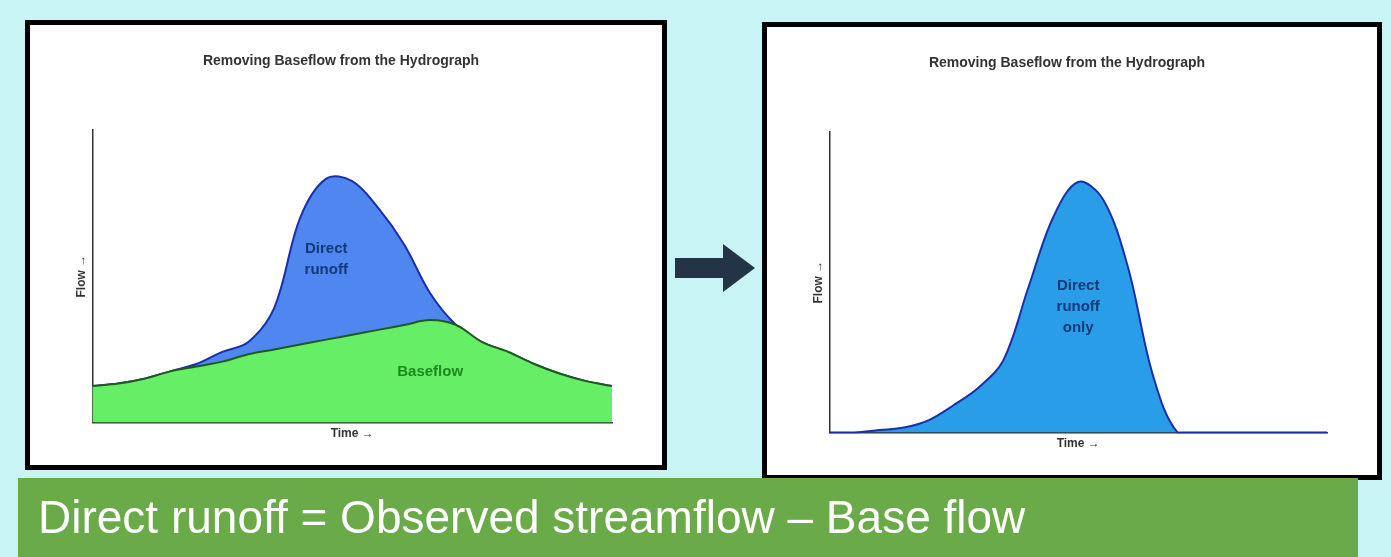 Image resolution: width=1391 pixels, height=557 pixels. What do you see at coordinates (430, 370) in the screenshot?
I see `series-label: Baseflow` at bounding box center [430, 370].